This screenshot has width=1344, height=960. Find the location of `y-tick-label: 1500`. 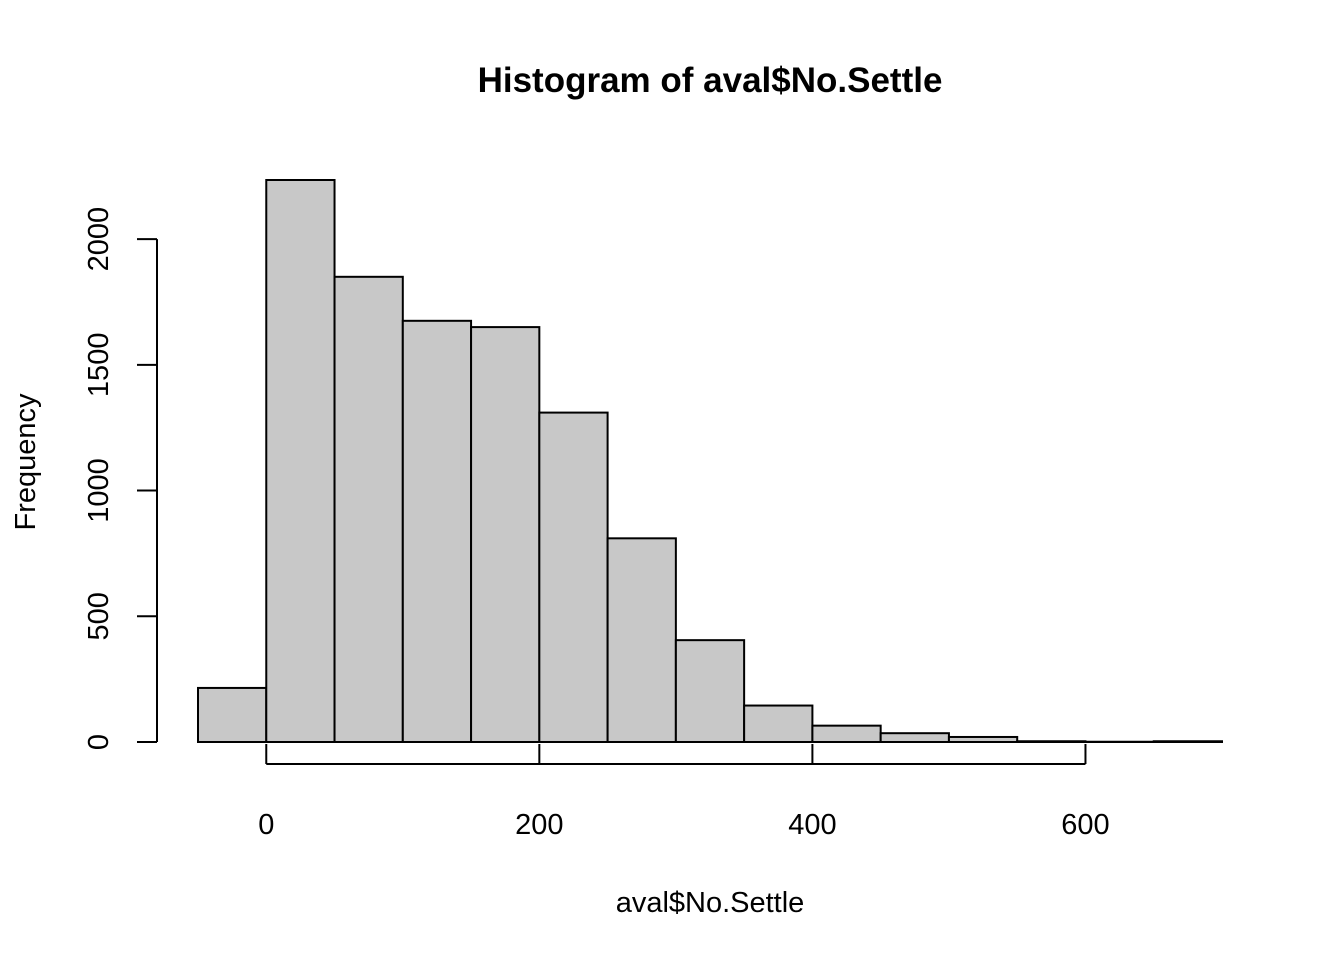

y-tick-label: 1500 is located at coordinates (99, 365).